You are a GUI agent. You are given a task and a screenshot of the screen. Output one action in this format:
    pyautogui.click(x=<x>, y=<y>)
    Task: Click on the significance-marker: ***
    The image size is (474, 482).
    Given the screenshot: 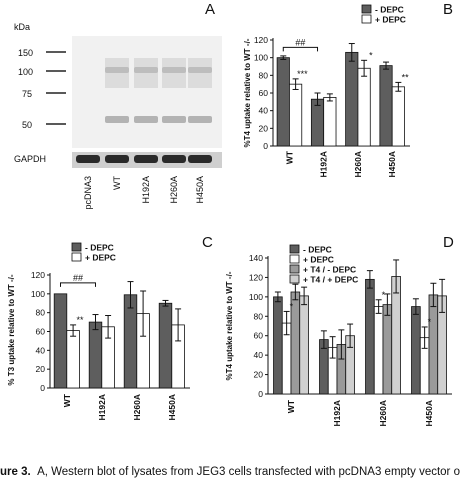 What is the action you would take?
    pyautogui.click(x=302, y=74)
    